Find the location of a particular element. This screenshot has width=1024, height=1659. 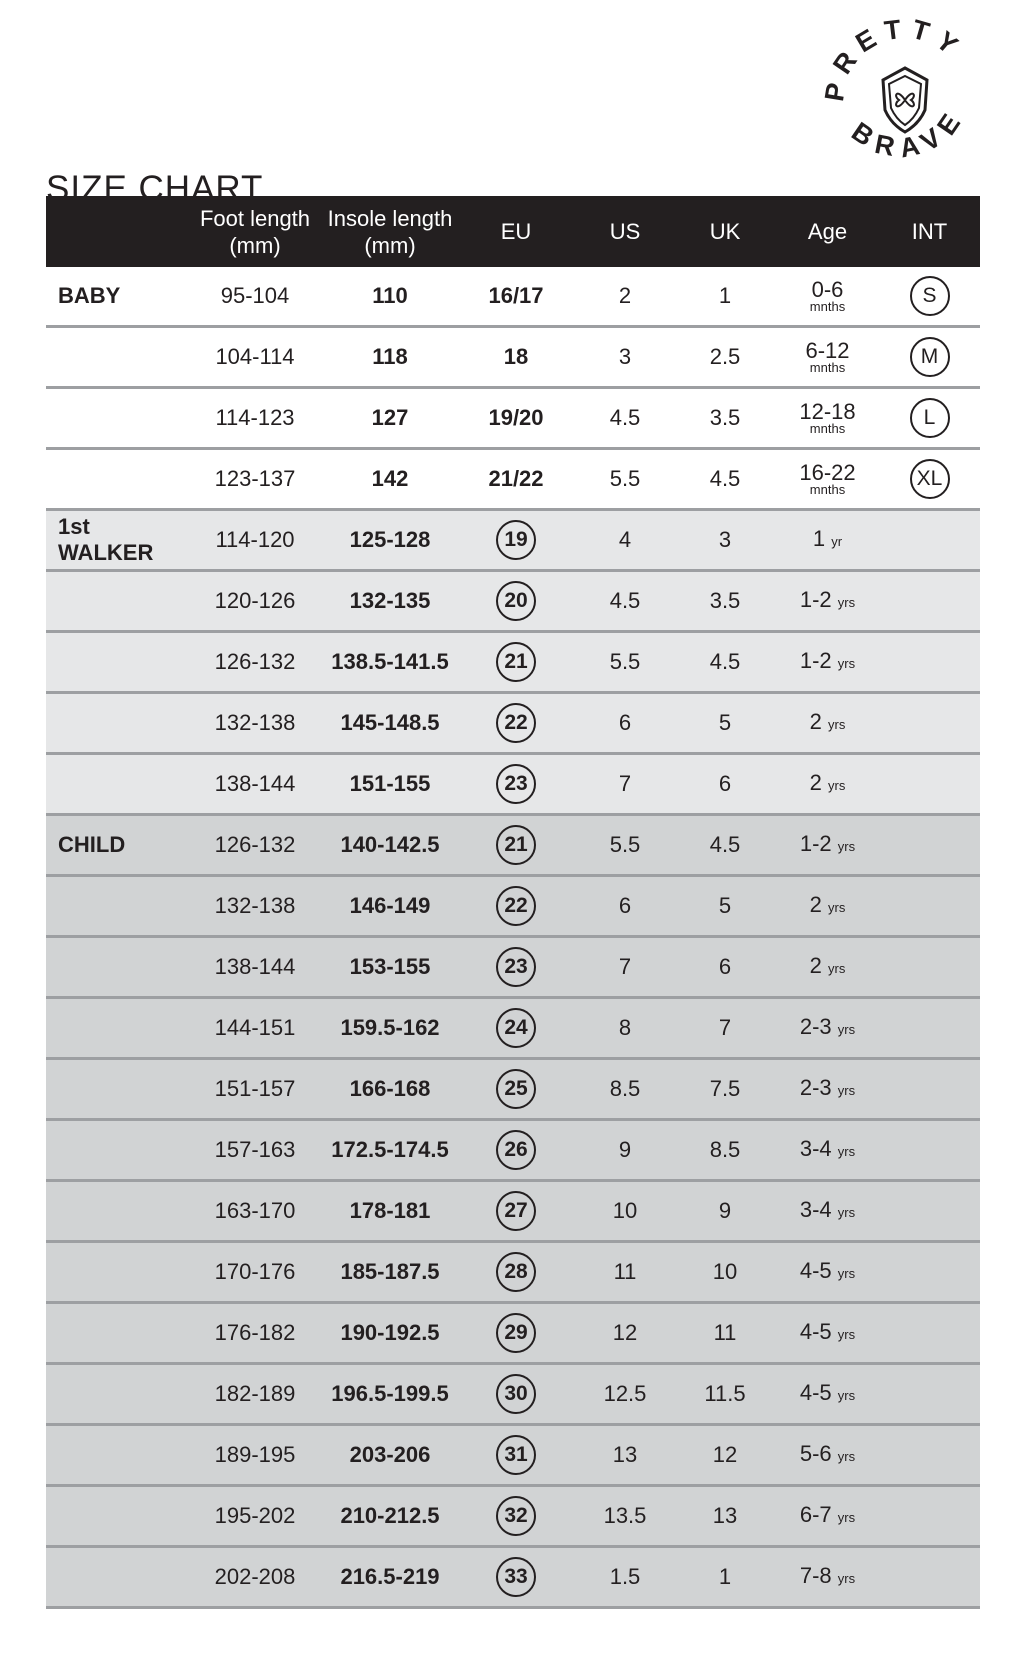

table-row: 144-151 159.5-162 24 8 7 2-3 yrs is located at coordinates (513, 1029).